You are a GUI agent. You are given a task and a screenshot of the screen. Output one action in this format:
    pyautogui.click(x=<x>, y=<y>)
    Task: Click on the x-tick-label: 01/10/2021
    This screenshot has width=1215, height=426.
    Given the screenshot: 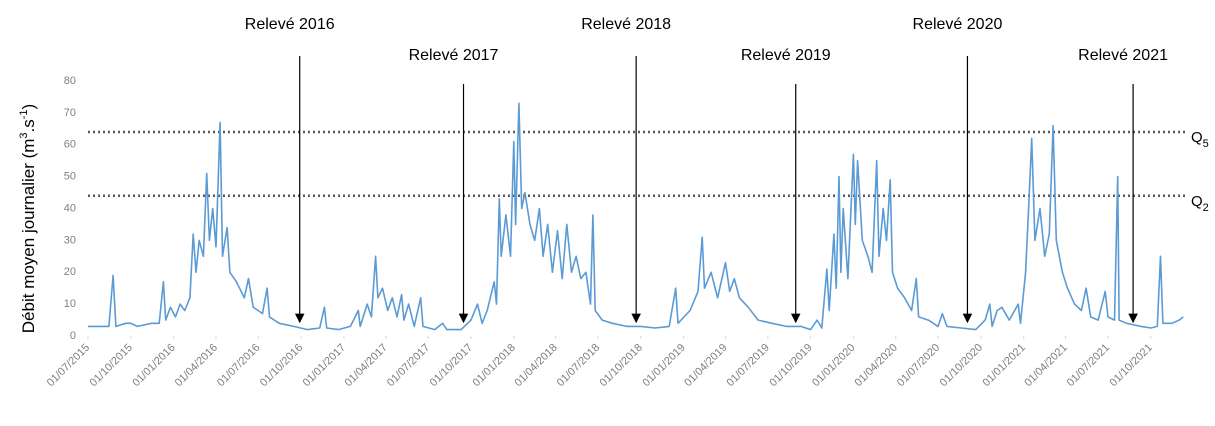 What is the action you would take?
    pyautogui.click(x=1131, y=365)
    